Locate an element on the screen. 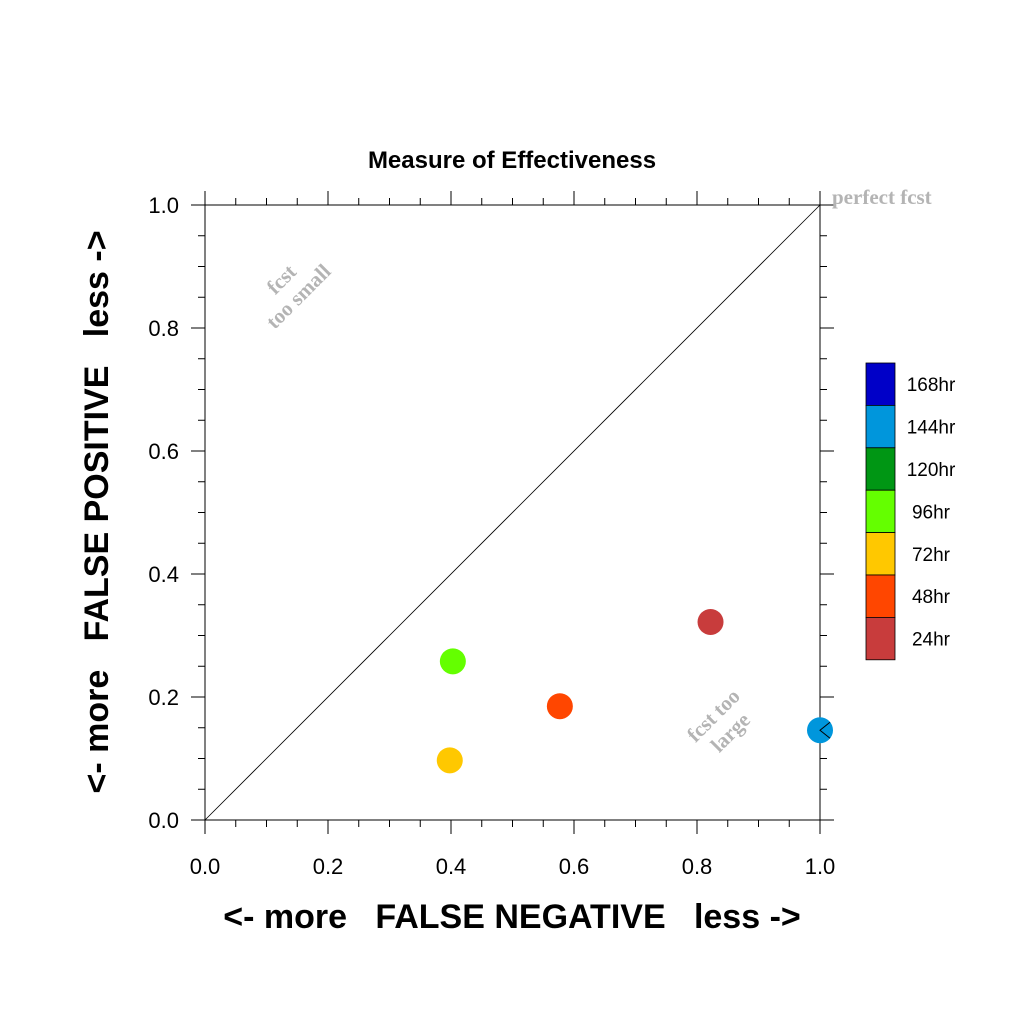 This screenshot has height=1024, width=1024. legend-swatch-48hr is located at coordinates (880, 596).